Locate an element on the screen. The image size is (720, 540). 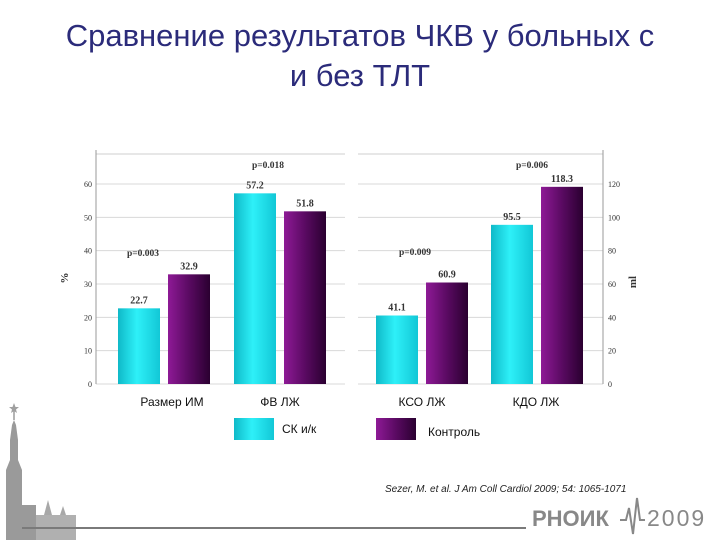
tower-star-icon is located at coordinates (14, 408).